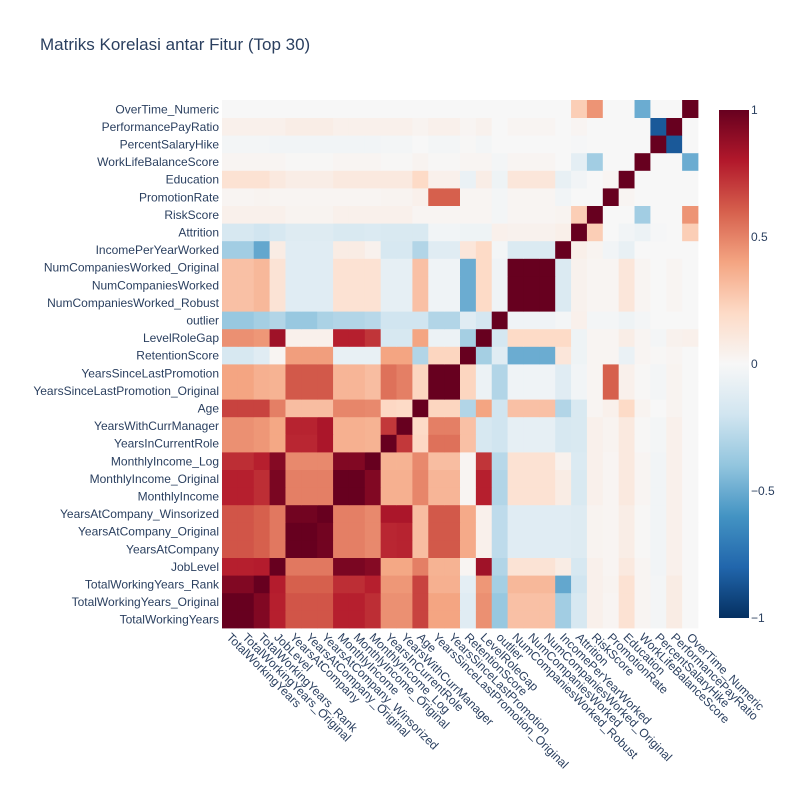 The height and width of the screenshot is (800, 800). Describe the element at coordinates (172, 549) in the screenshot. I see `y-tick-label: YearsAtCompany` at that location.